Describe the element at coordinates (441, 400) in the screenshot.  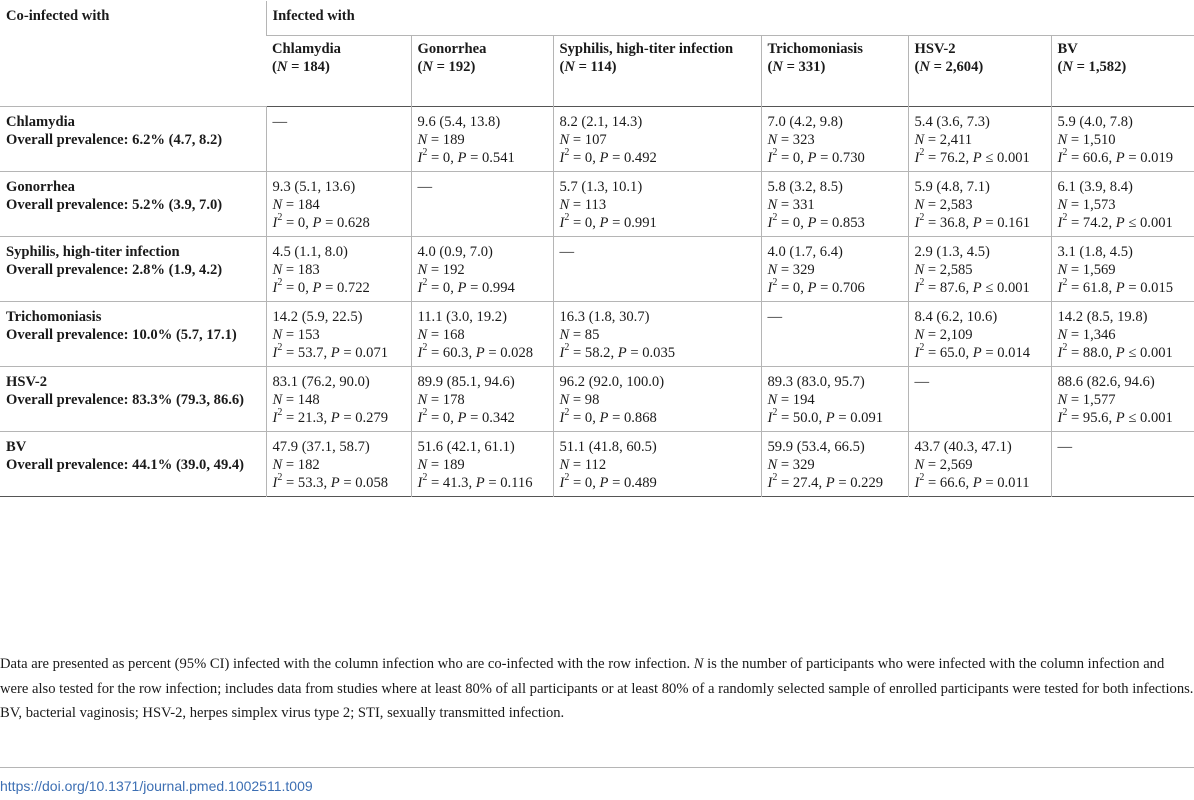
I see `cell-n: N = 178` at that location.